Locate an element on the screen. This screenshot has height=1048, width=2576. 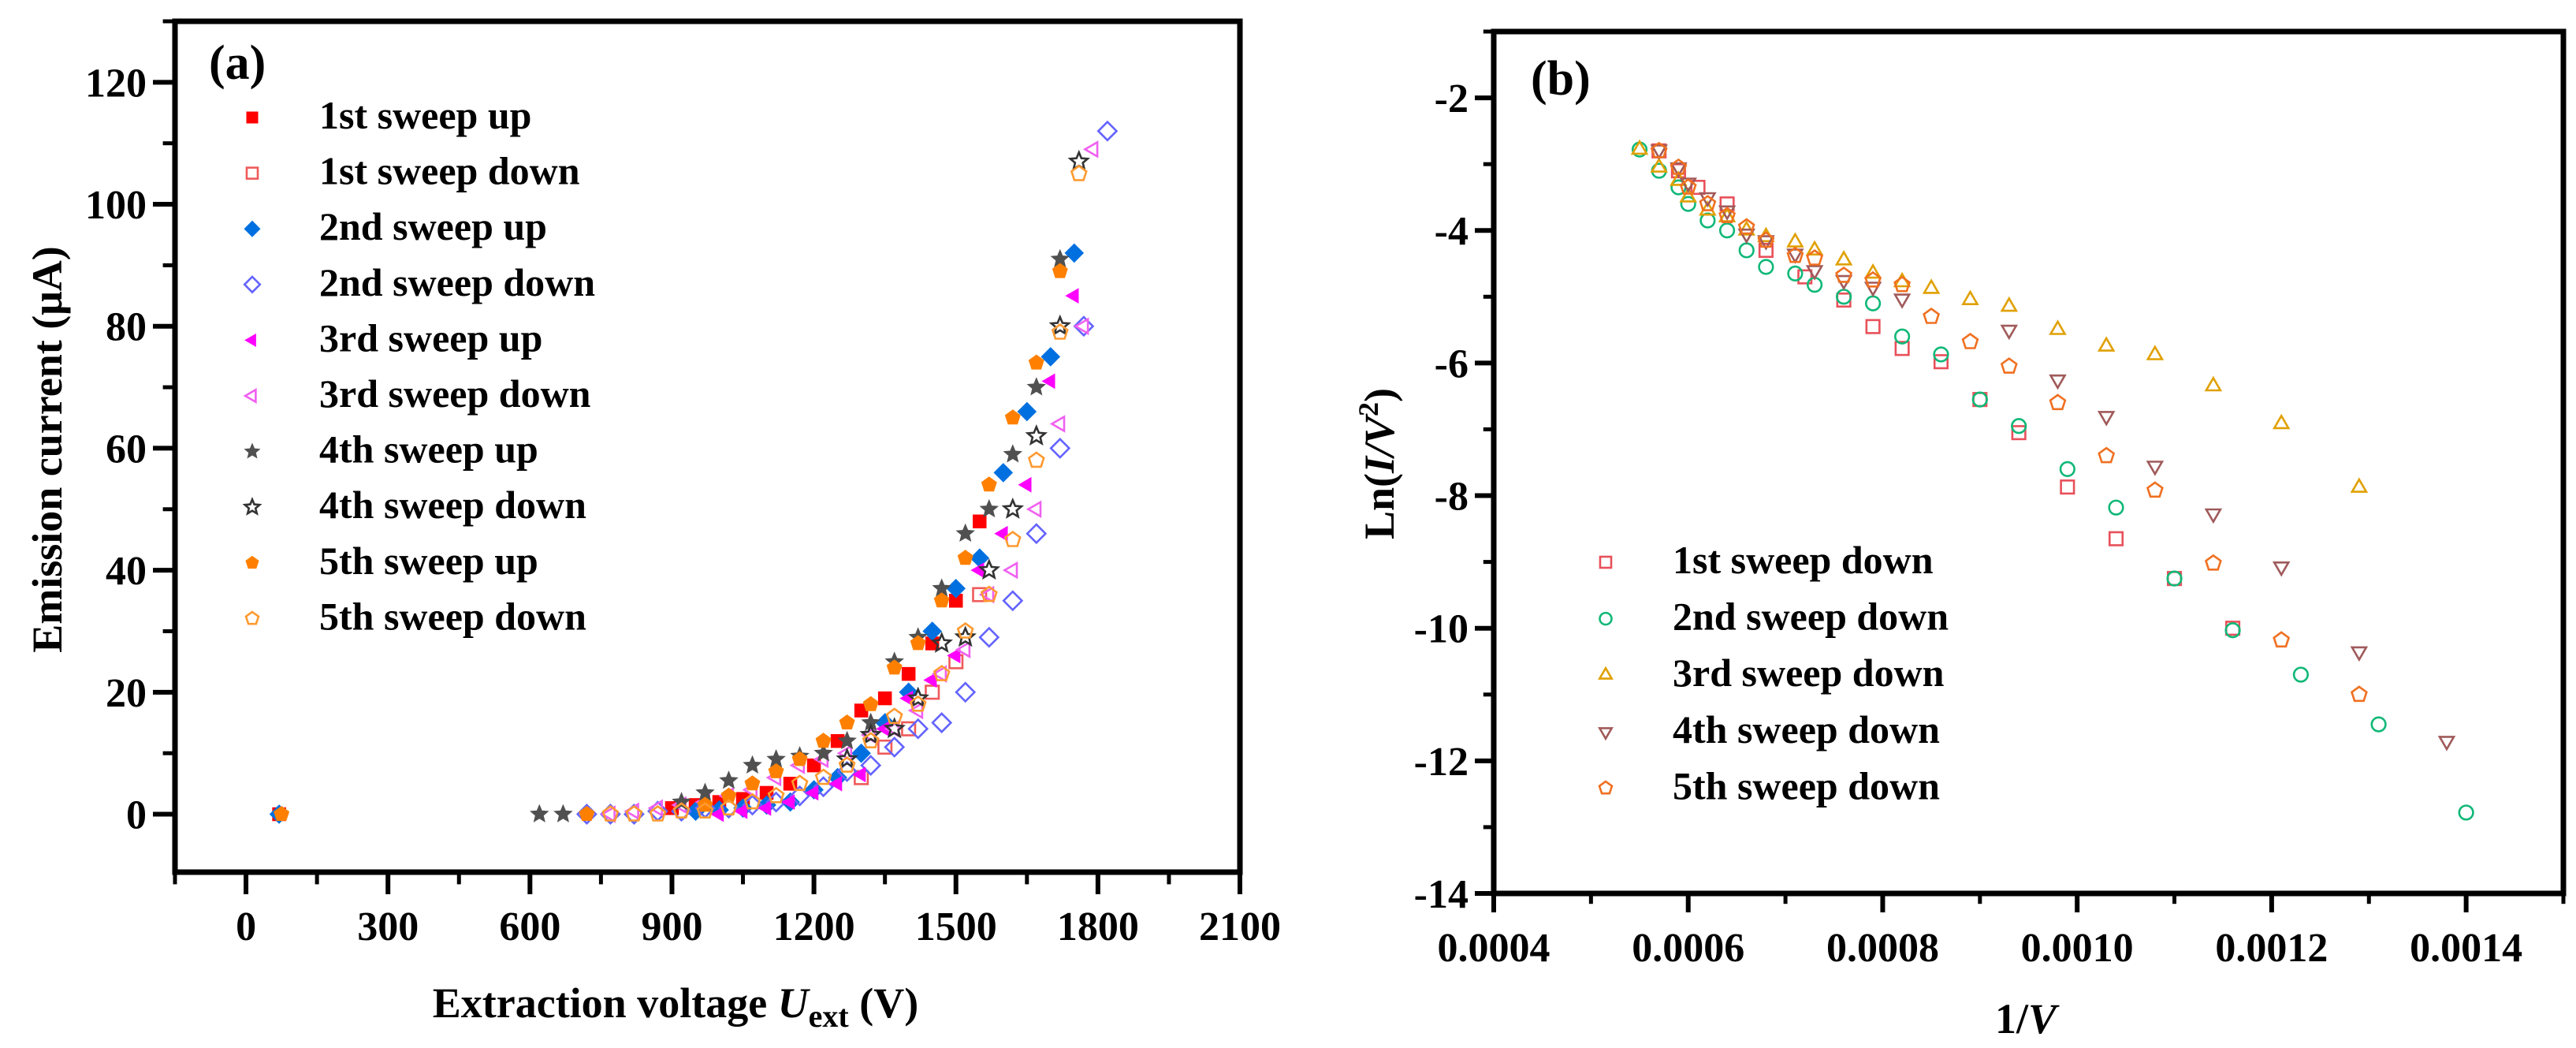
panel-b-x-axis-label: 1/V is located at coordinates (2027, 1018).